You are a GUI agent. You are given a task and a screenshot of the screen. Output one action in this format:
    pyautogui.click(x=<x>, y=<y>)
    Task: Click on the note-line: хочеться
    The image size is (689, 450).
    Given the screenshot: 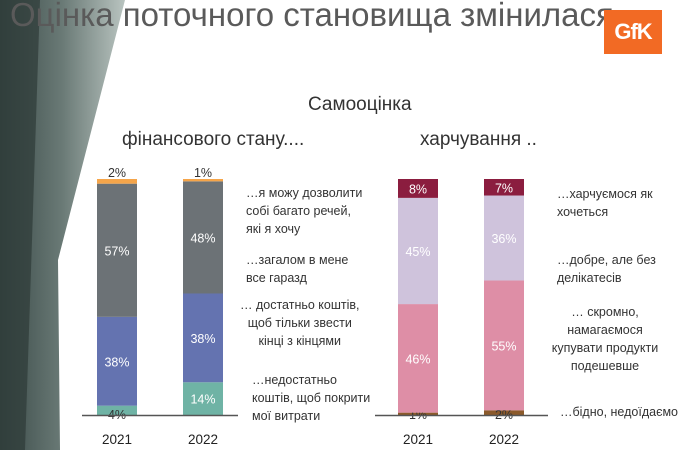 What is the action you would take?
    pyautogui.click(x=583, y=212)
    